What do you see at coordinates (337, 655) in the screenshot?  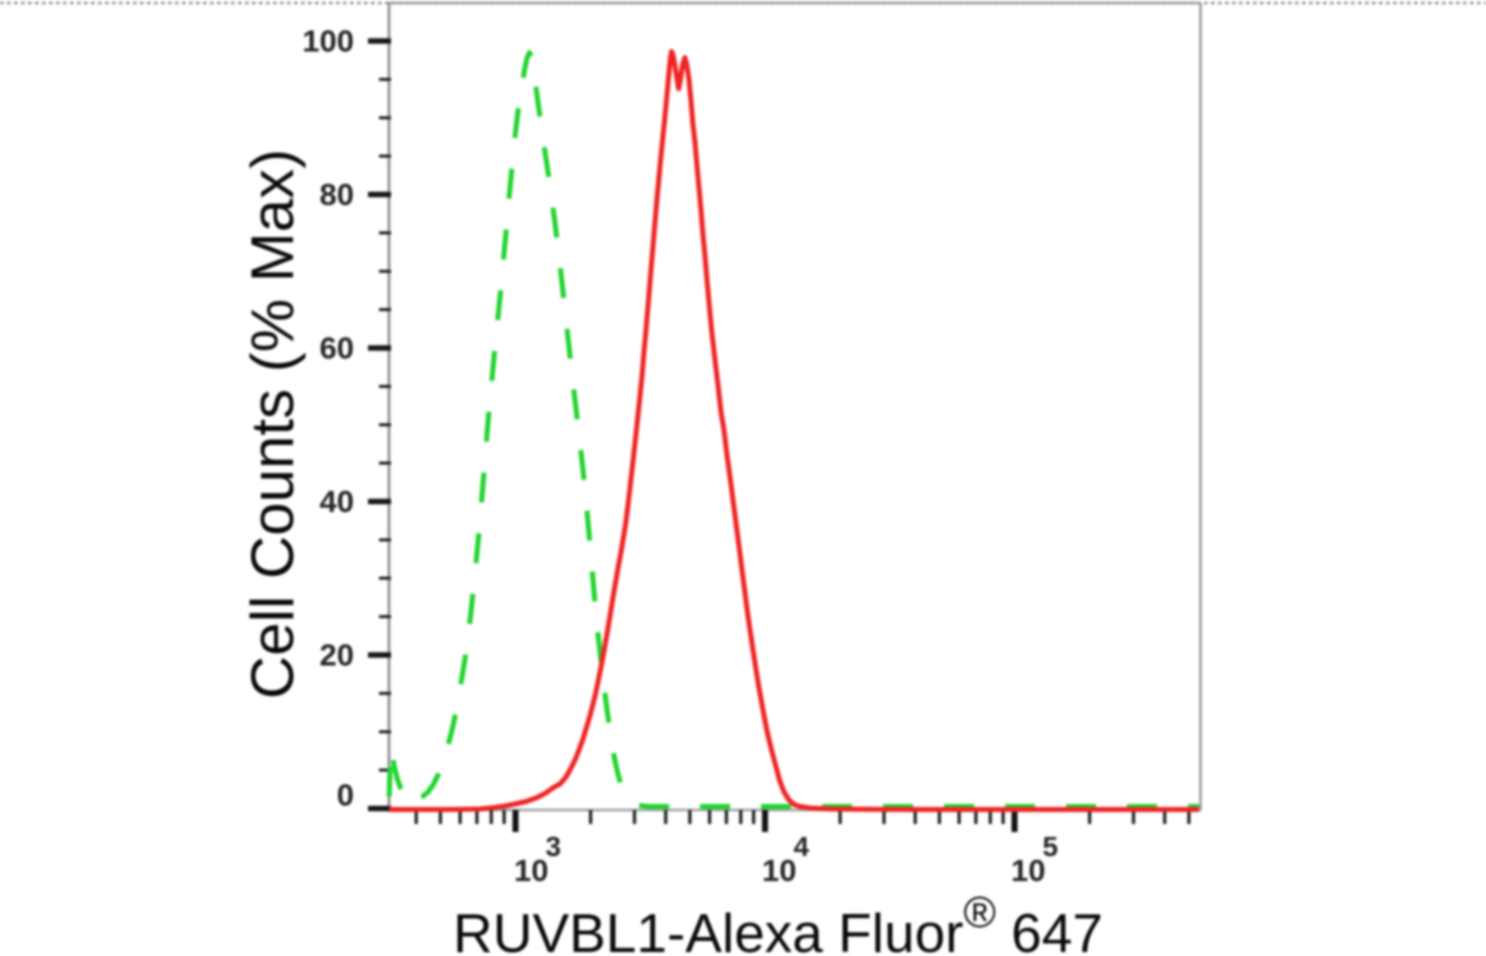 I see `svg-text: 20` at bounding box center [337, 655].